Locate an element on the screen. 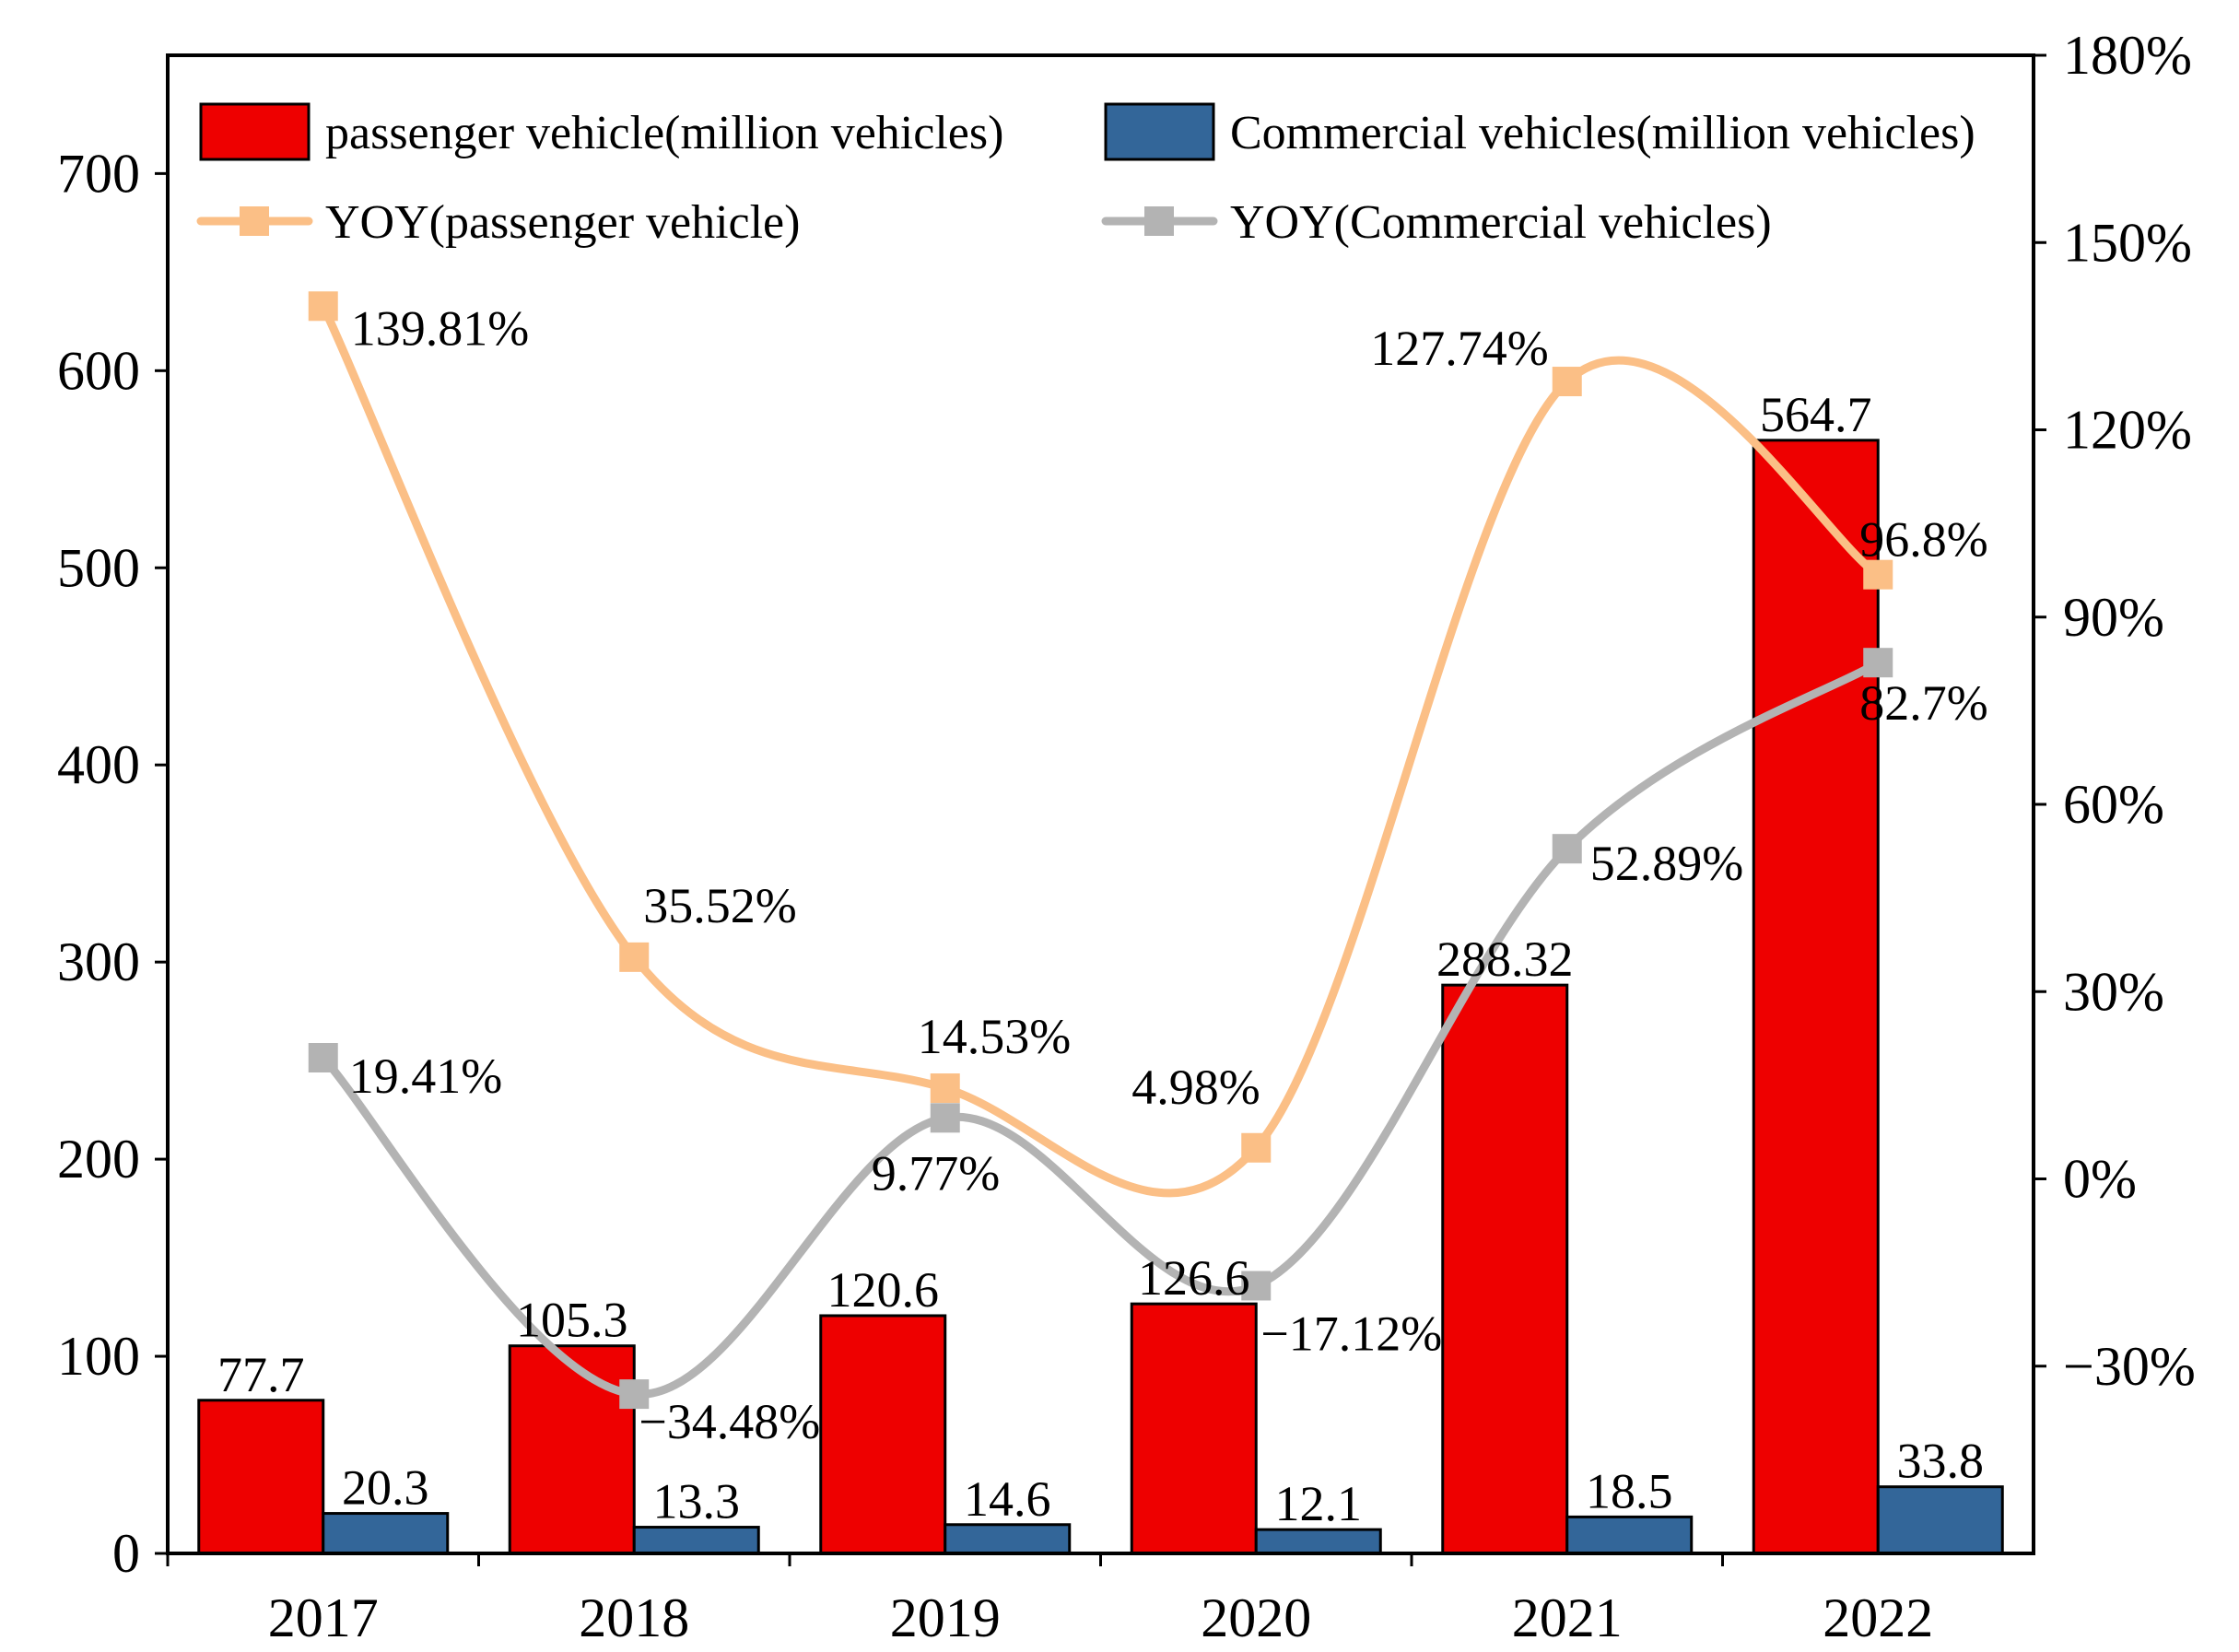 The width and height of the screenshot is (2239, 1652). legend-swatch-passenger-bar is located at coordinates (255, 132).